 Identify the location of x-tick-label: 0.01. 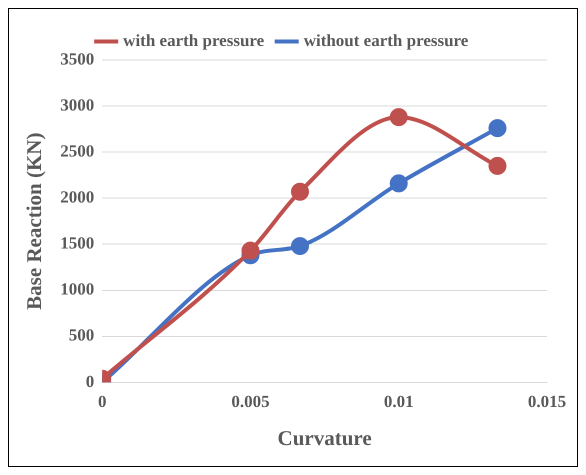
(399, 401).